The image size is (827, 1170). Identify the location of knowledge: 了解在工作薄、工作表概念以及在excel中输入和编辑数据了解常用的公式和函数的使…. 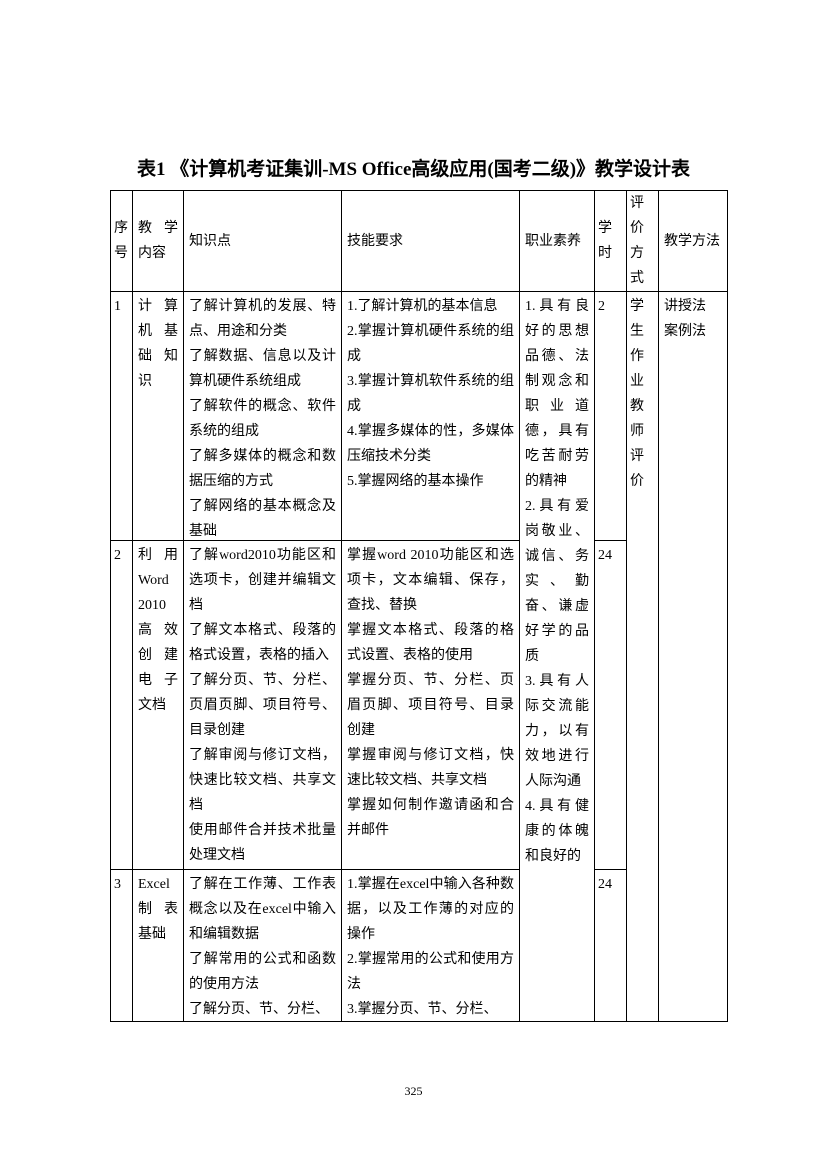
(262, 945).